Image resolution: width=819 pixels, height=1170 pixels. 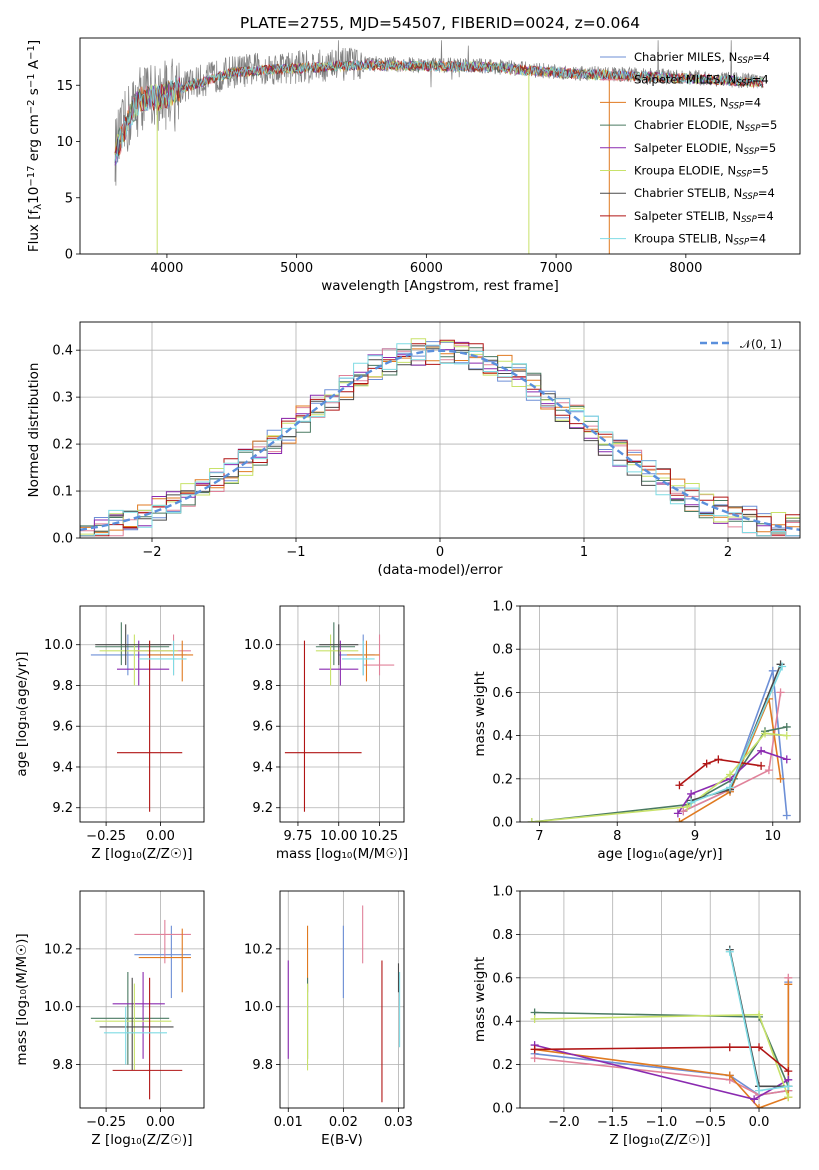 I want to click on legend-text: Chabrier MILES, N, so click(x=685, y=57).